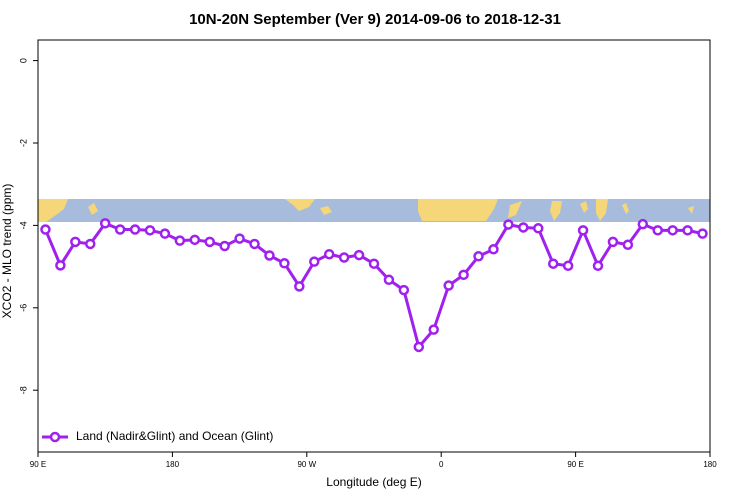 This screenshot has height=500, width=750. I want to click on map-strip, so click(374, 210).